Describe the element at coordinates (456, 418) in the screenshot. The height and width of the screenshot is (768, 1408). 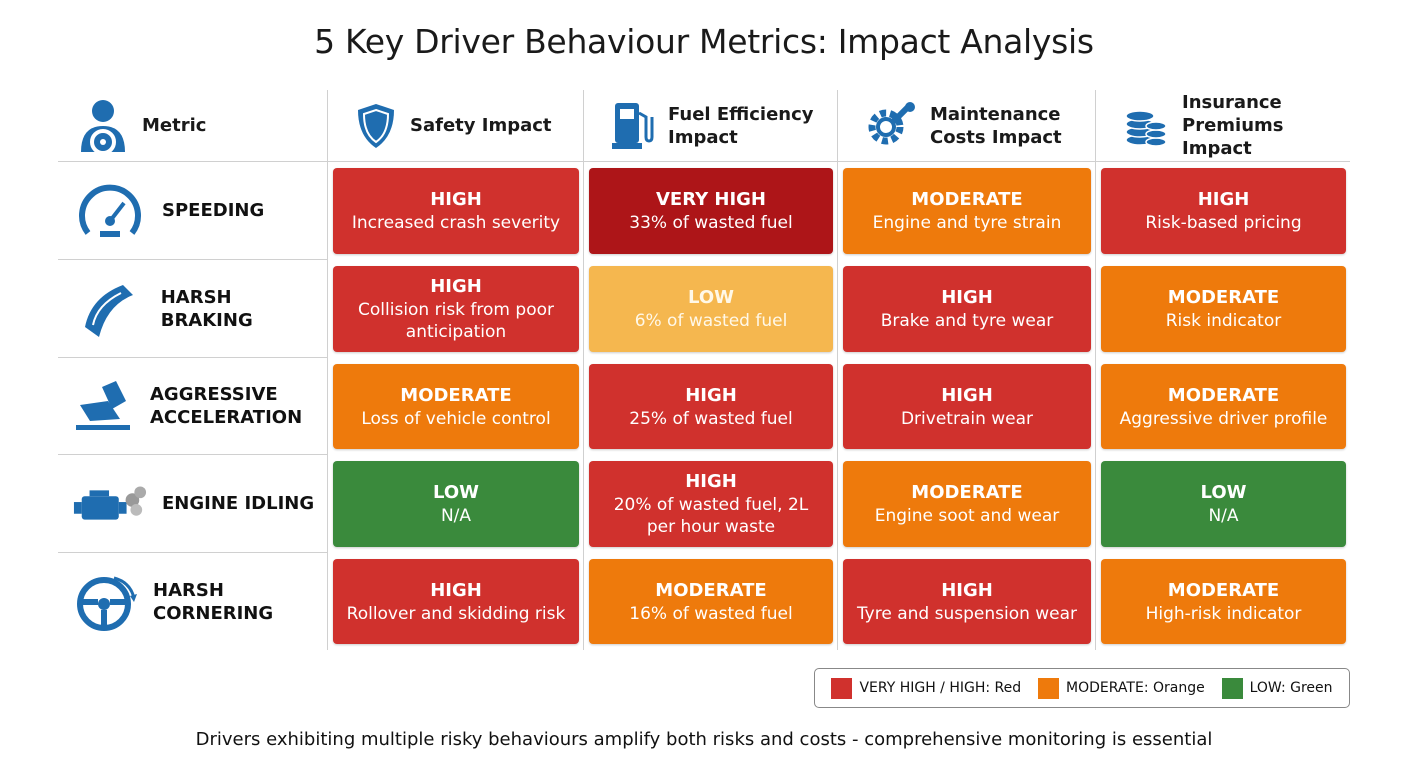
I see `impact-description: Loss of vehicle control` at that location.